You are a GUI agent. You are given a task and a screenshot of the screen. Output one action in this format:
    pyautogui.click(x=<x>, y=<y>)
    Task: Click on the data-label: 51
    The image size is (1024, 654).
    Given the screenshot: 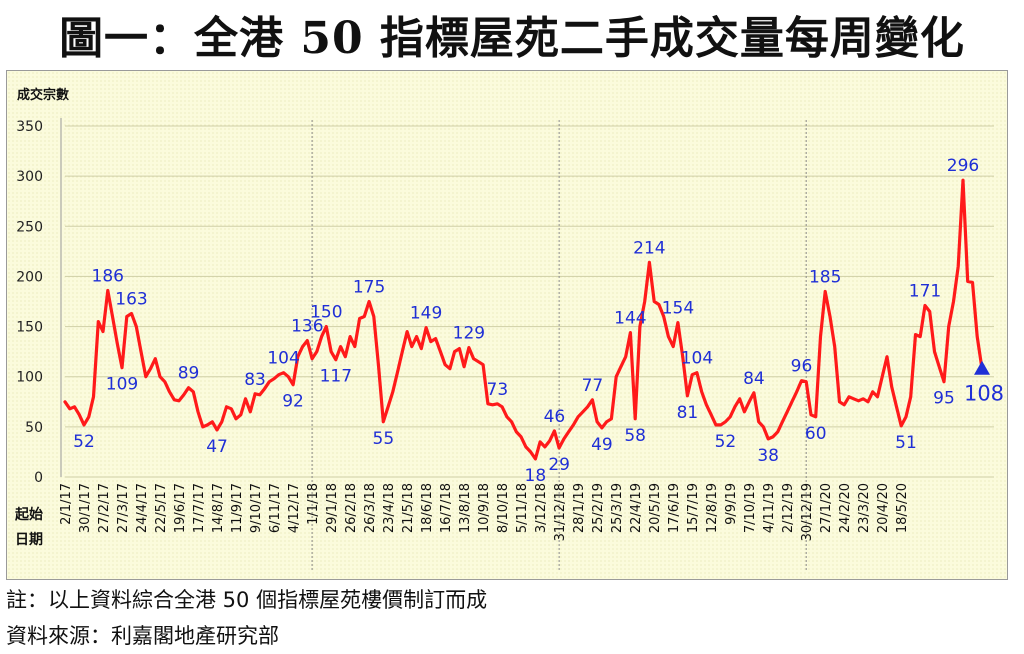 What is the action you would take?
    pyautogui.click(x=906, y=443)
    